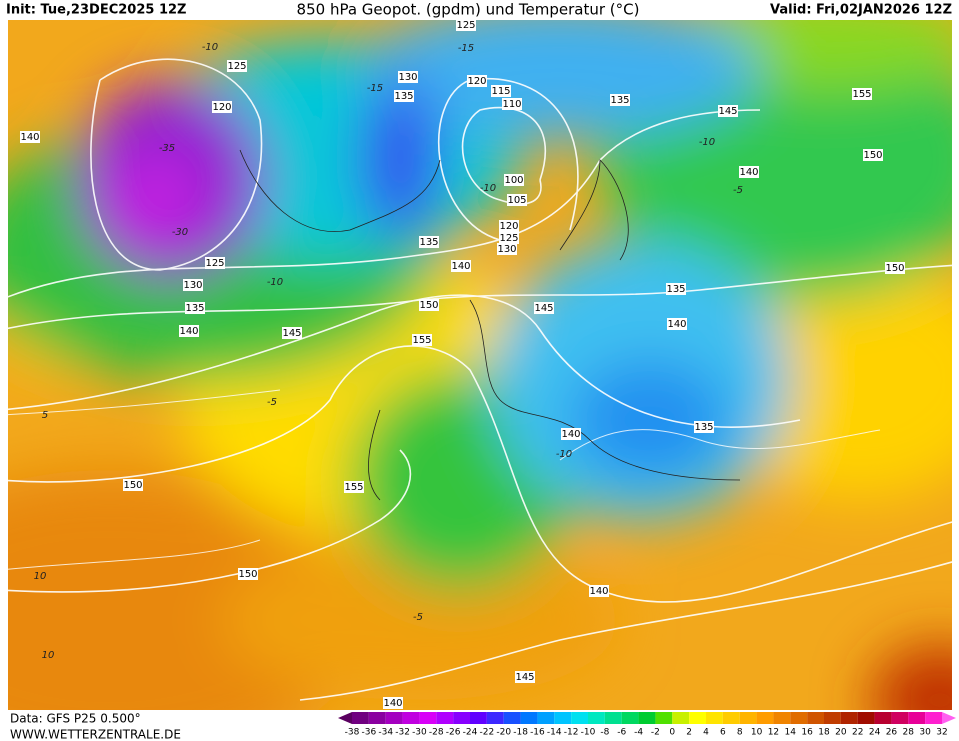 Image resolution: width=959 pixels, height=741 pixels. What do you see at coordinates (740, 733) in the screenshot?
I see `colorbar-label: 8` at bounding box center [740, 733].